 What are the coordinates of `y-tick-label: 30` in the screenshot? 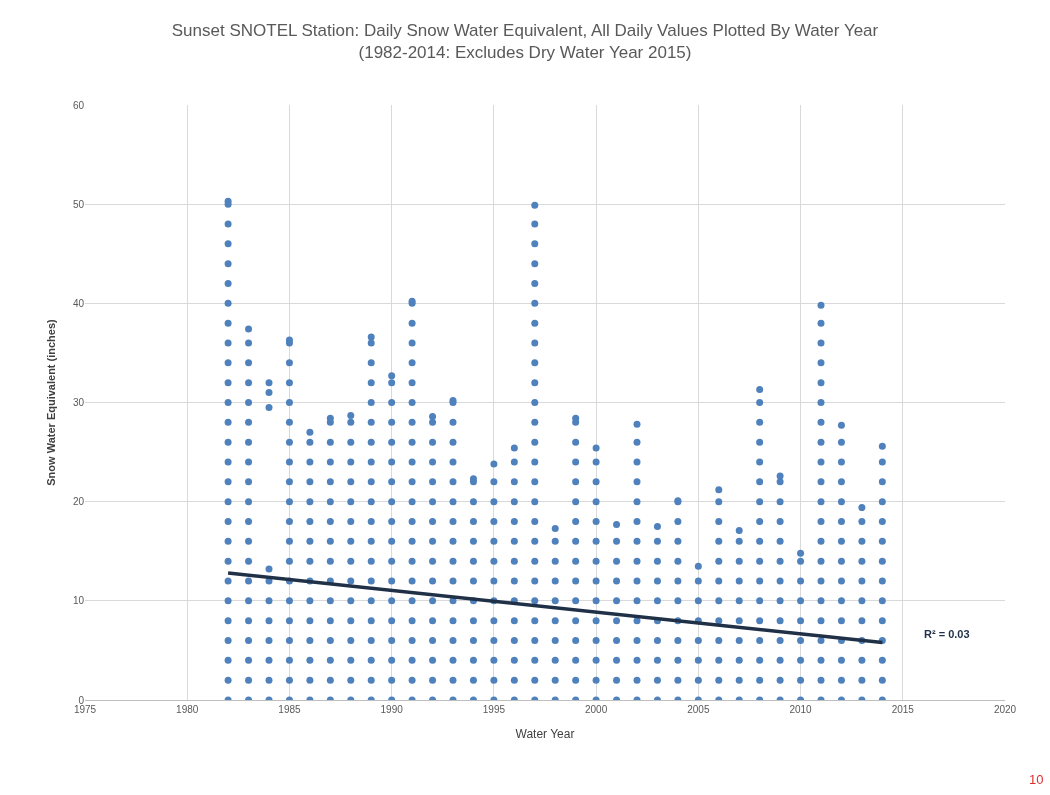 It's located at (78, 402).